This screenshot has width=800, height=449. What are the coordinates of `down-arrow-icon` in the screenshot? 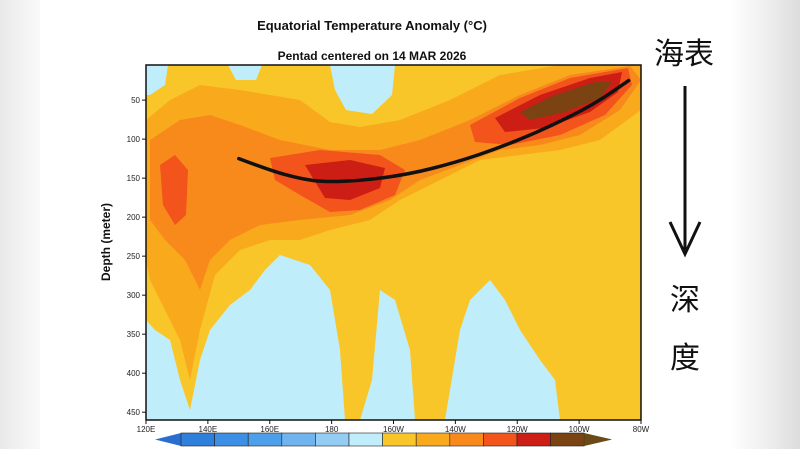 It's located at (685, 239).